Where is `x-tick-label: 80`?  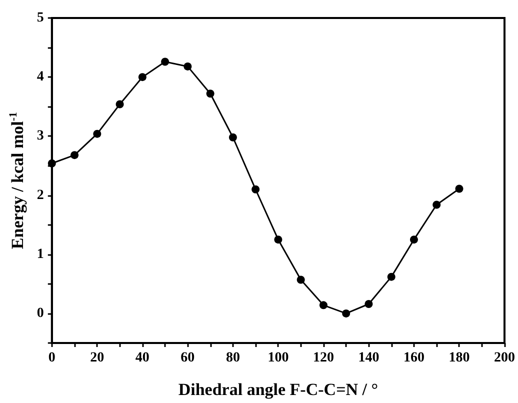 x-tick-label: 80 is located at coordinates (233, 358).